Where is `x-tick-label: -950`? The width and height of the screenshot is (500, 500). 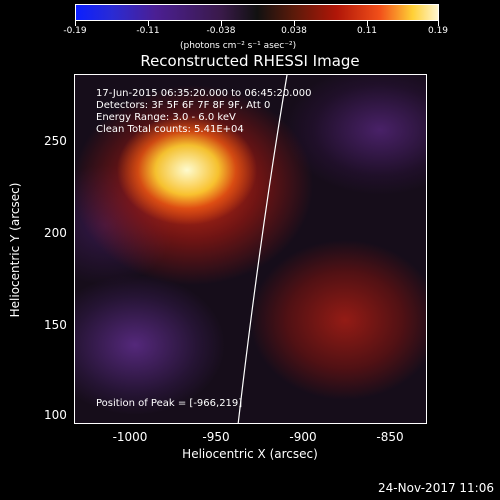 x-tick-label: -950 is located at coordinates (216, 437).